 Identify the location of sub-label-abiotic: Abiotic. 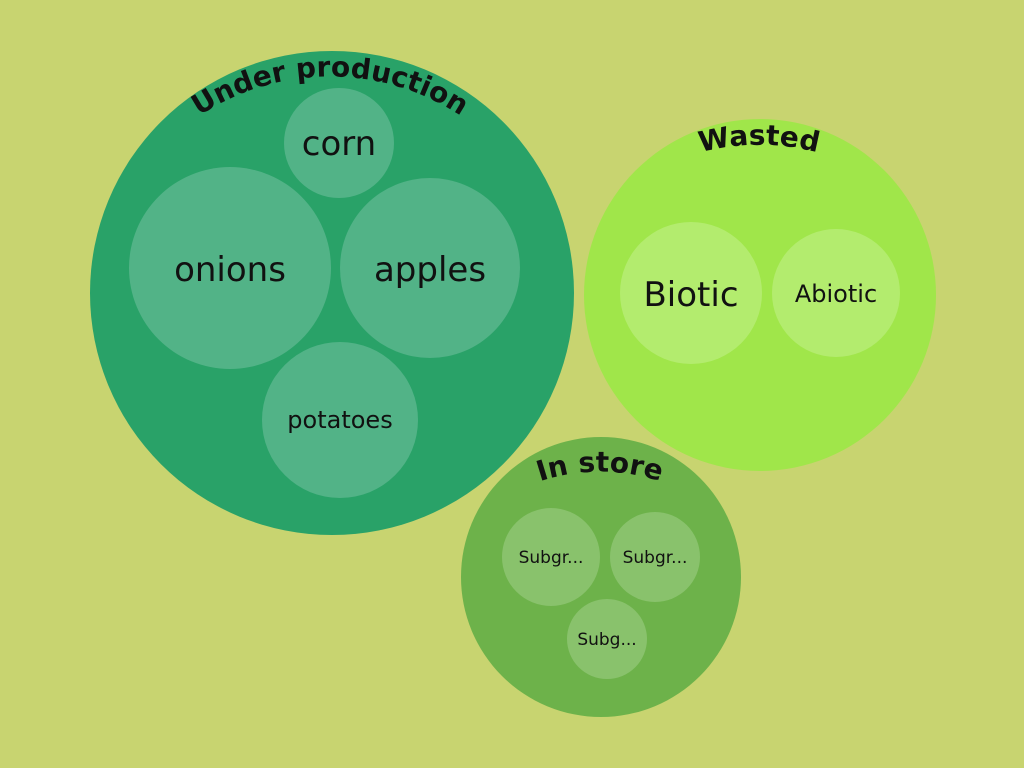
(836, 294).